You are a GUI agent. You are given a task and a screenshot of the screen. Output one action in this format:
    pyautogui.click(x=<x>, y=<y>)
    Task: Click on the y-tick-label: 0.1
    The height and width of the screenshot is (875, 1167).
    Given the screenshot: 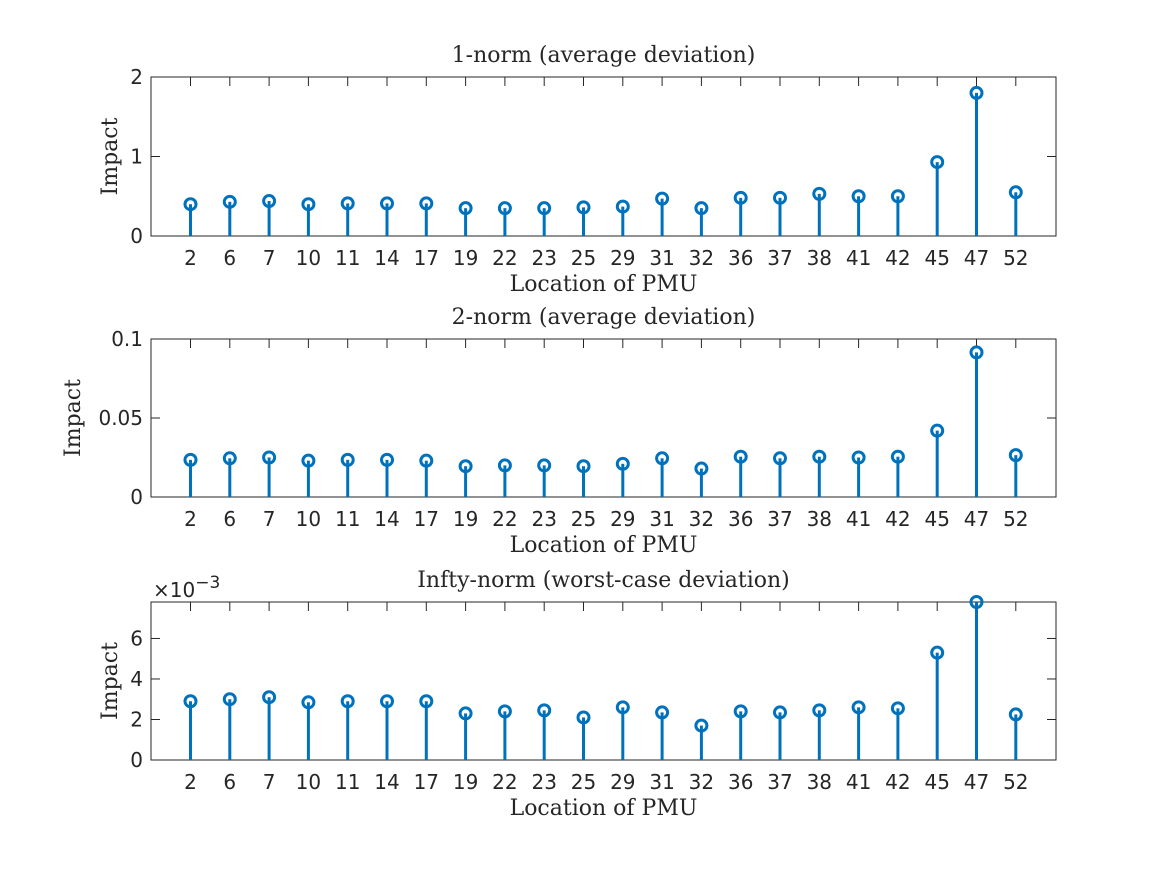 What is the action you would take?
    pyautogui.click(x=127, y=339)
    